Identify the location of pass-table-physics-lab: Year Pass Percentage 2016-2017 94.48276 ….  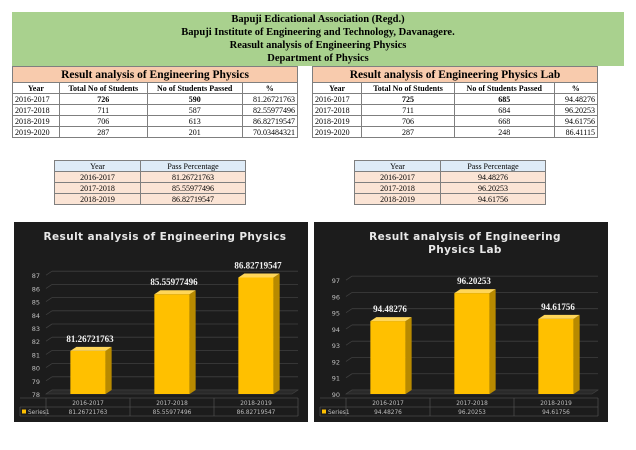
(450, 182).